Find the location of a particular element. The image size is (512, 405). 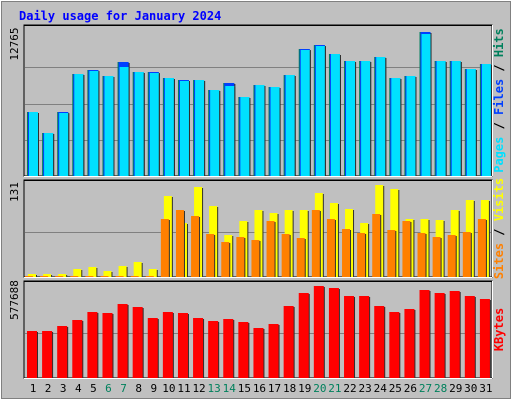

x-label-day-15: 15 is located at coordinates (244, 388).